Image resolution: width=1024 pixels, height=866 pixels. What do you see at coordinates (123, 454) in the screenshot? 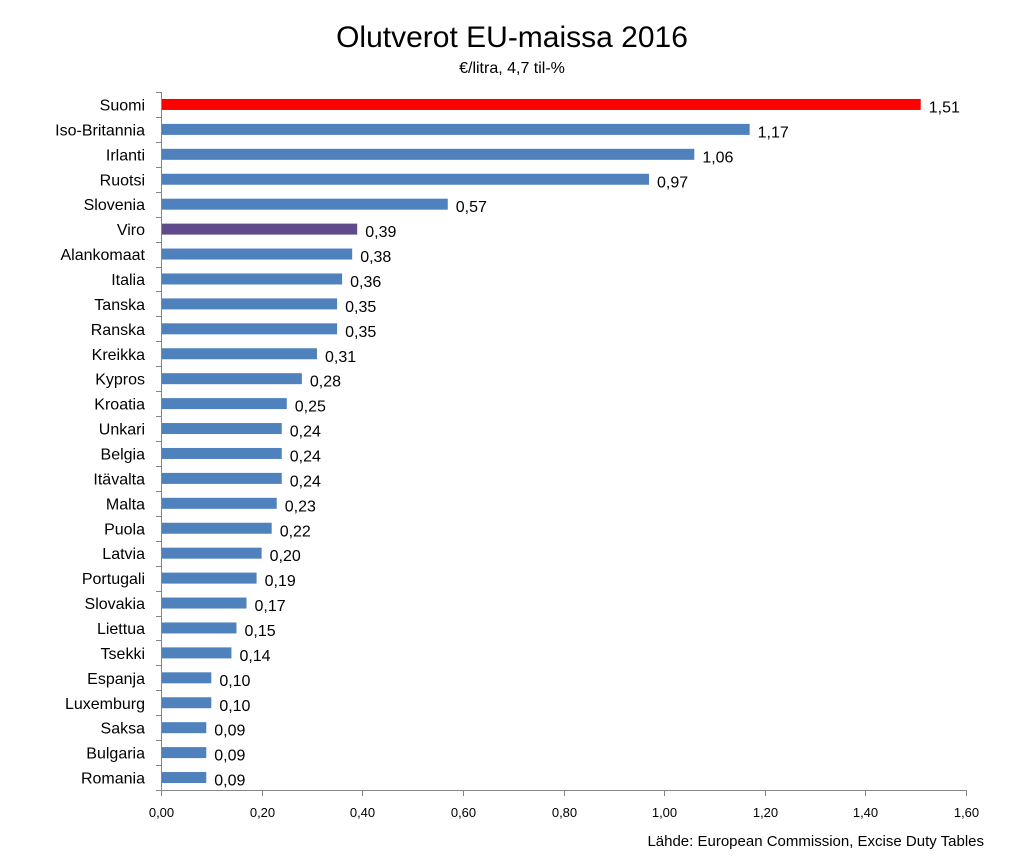
I see `category-label: Belgia` at bounding box center [123, 454].